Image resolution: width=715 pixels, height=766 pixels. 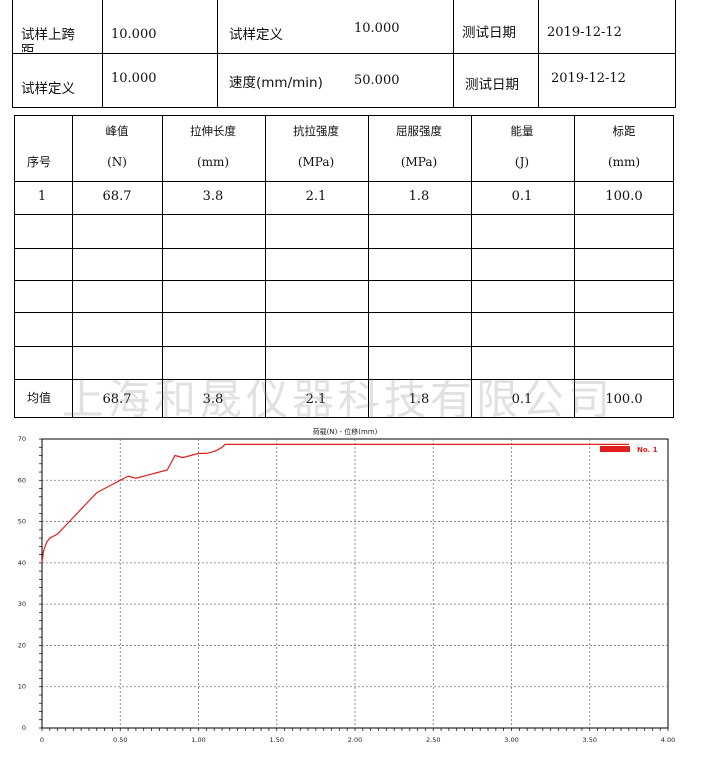 I want to click on table-row-seq: 1, so click(x=42, y=196).